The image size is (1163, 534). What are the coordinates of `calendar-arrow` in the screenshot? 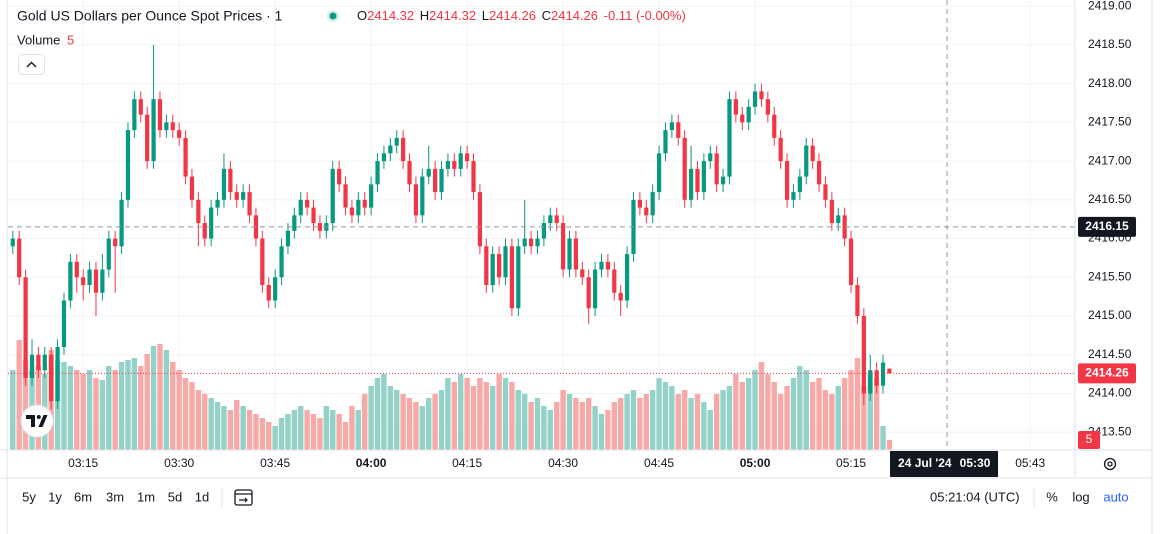 It's located at (243, 500).